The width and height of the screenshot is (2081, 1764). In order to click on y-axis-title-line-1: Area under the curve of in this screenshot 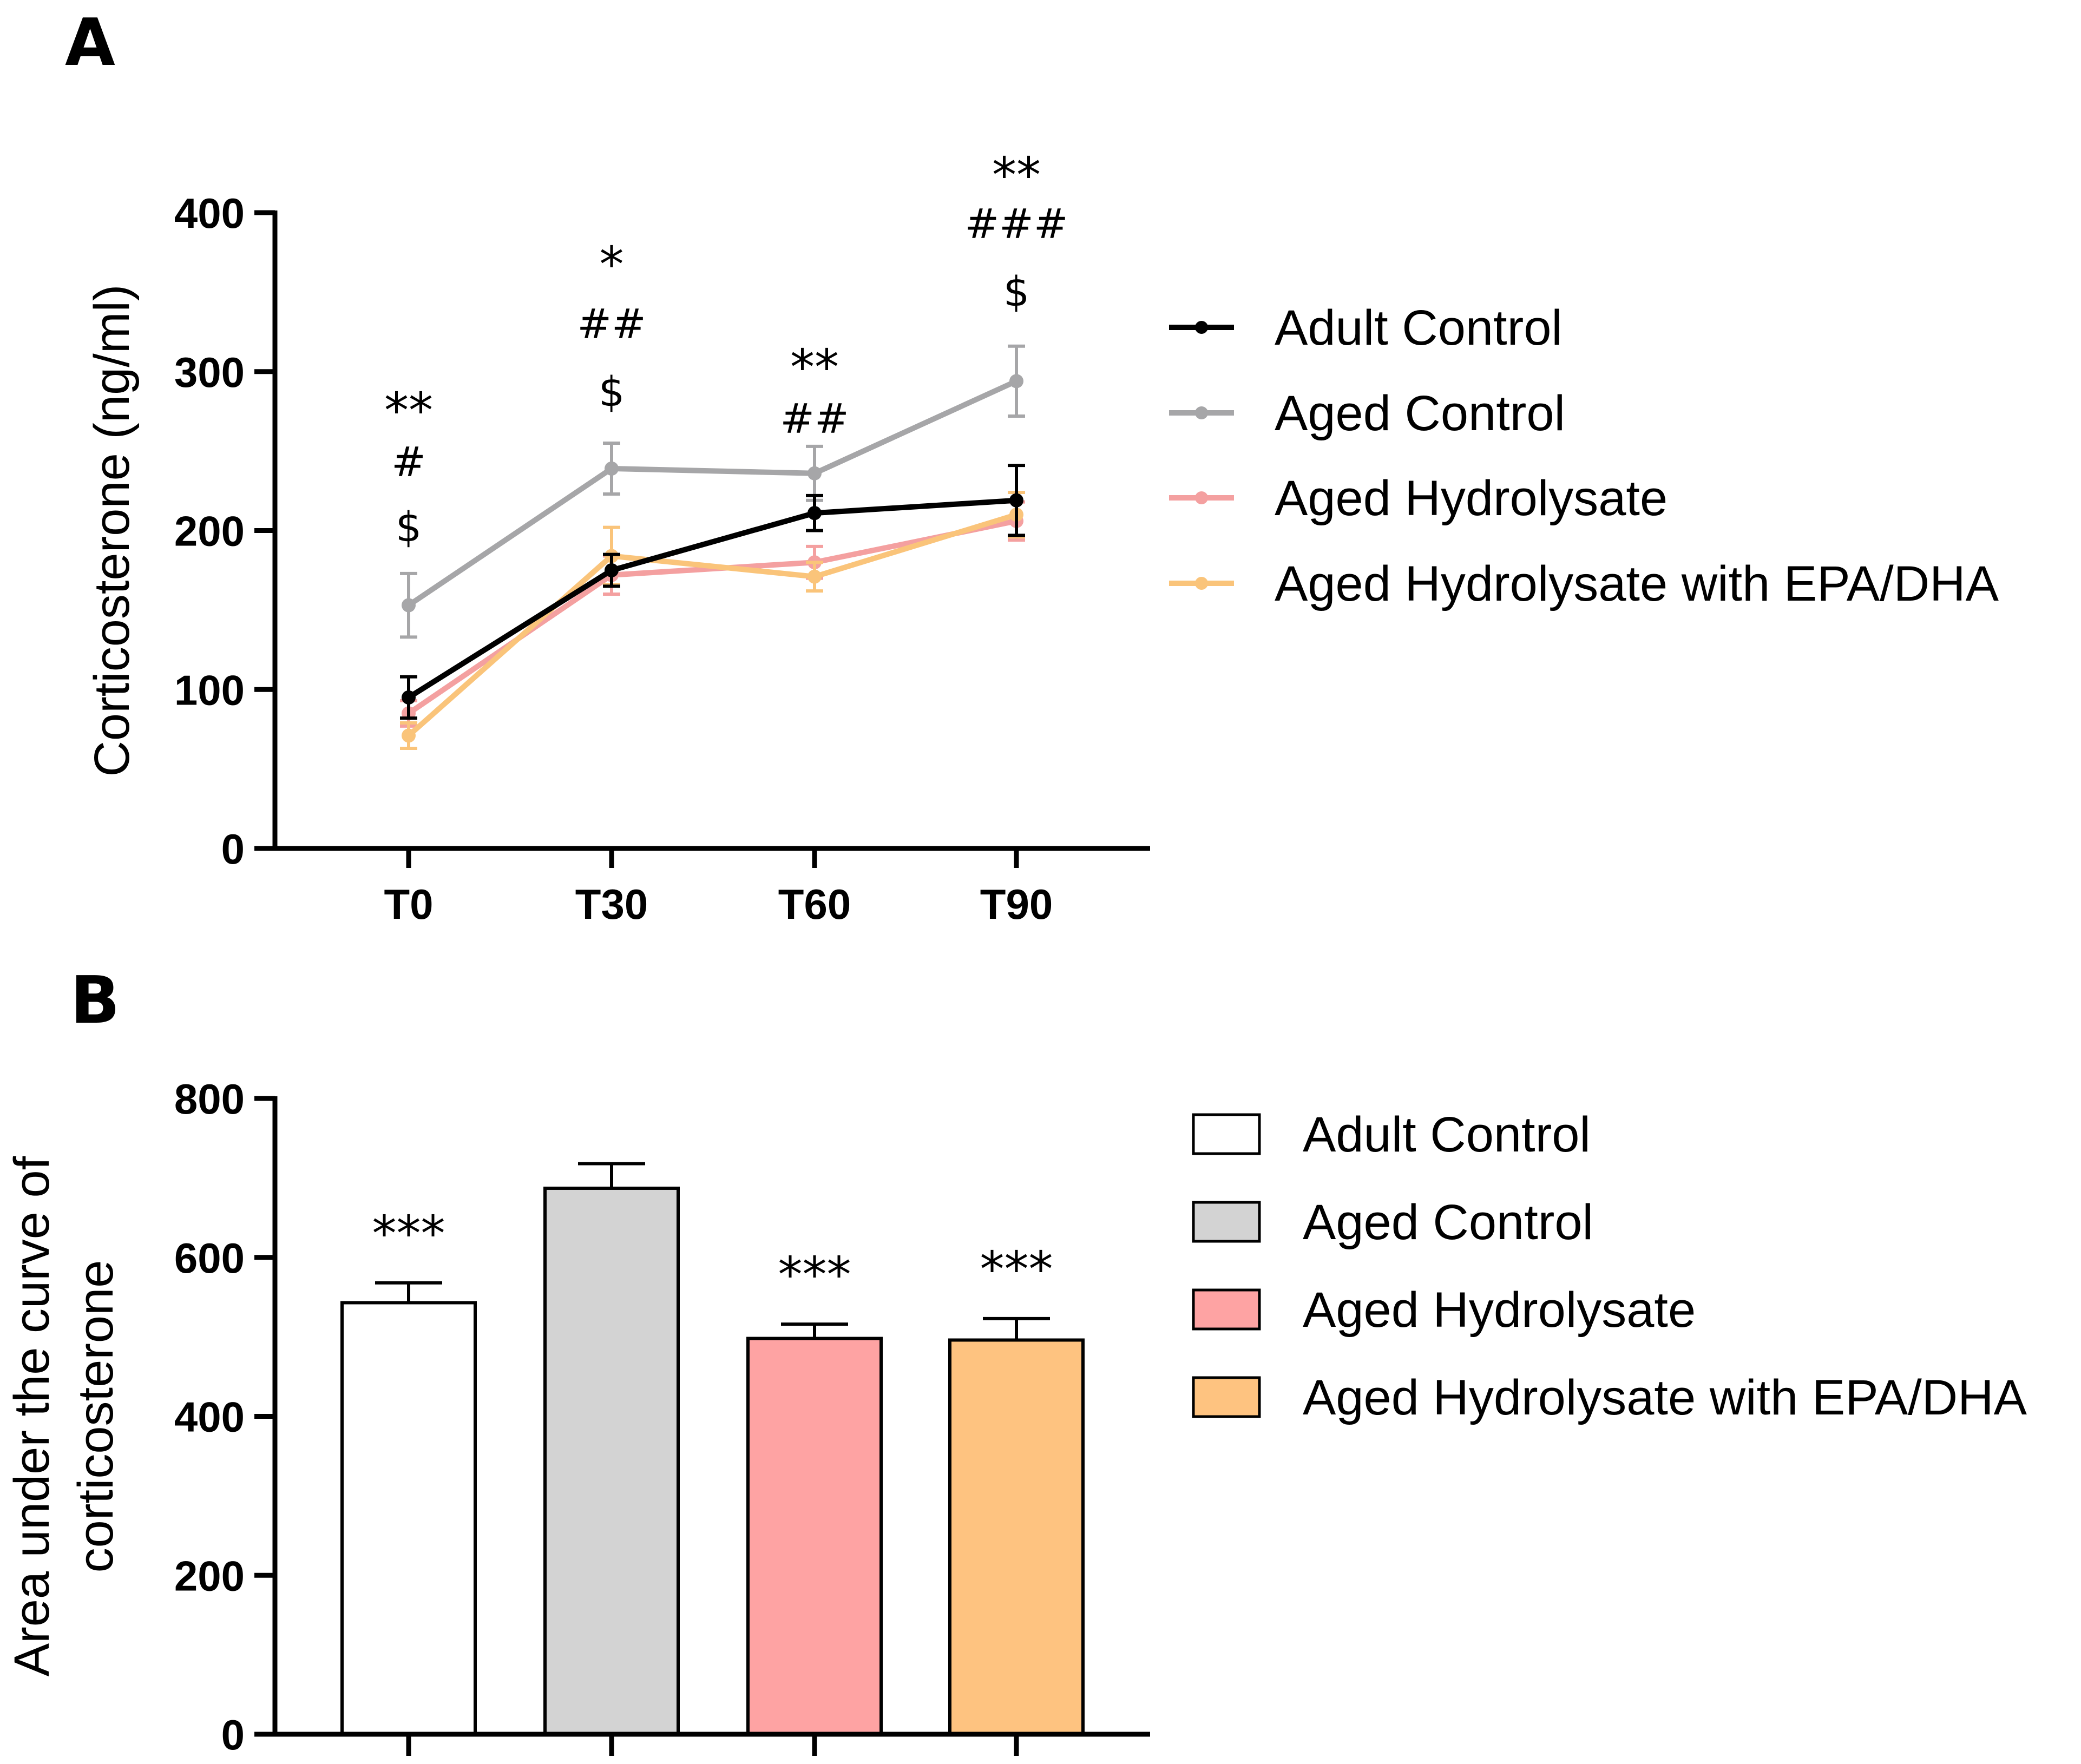, I will do `click(32, 1416)`.